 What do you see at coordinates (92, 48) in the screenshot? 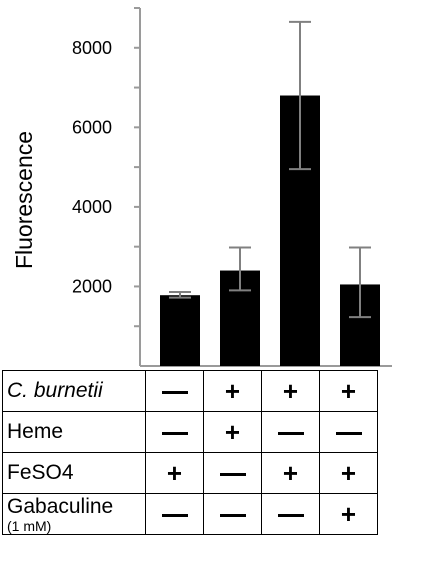
I see `y-tick-label: 8000` at bounding box center [92, 48].